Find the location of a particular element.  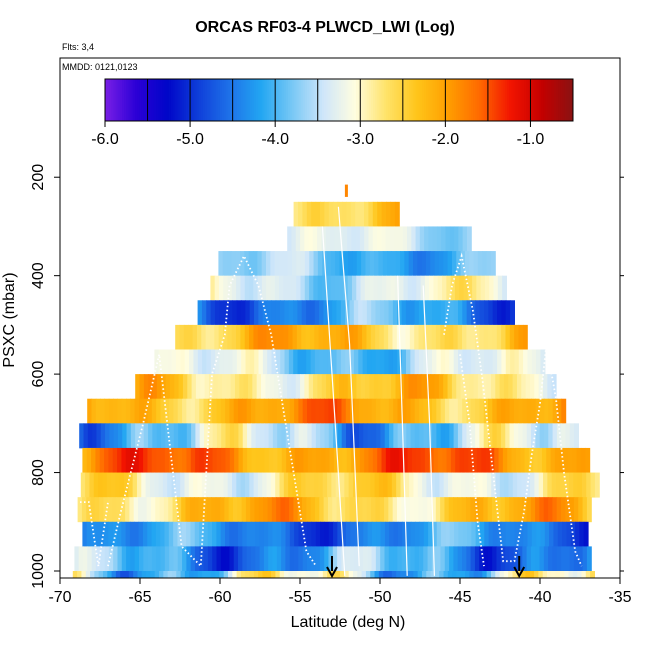

x-tick-label: -40 is located at coordinates (539, 597).